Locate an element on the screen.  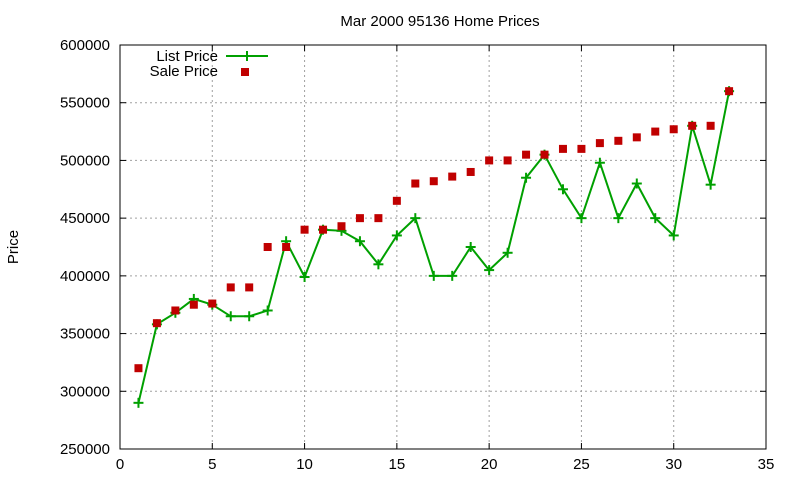
x-tick-label: 20 is located at coordinates (489, 464).